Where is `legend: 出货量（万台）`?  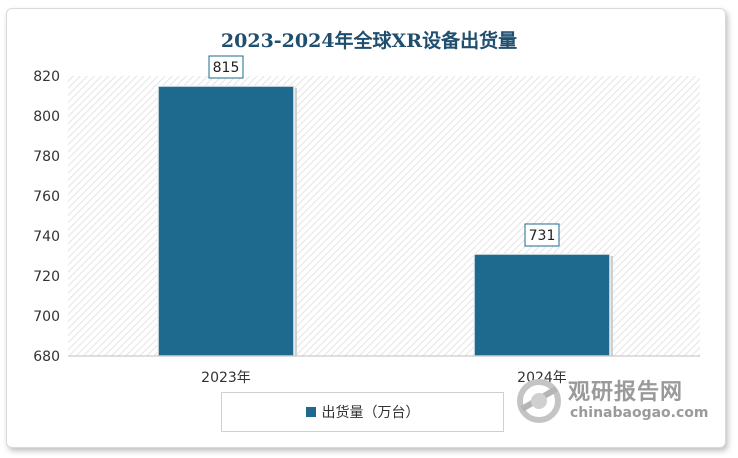 legend: 出货量（万台） is located at coordinates (362, 412).